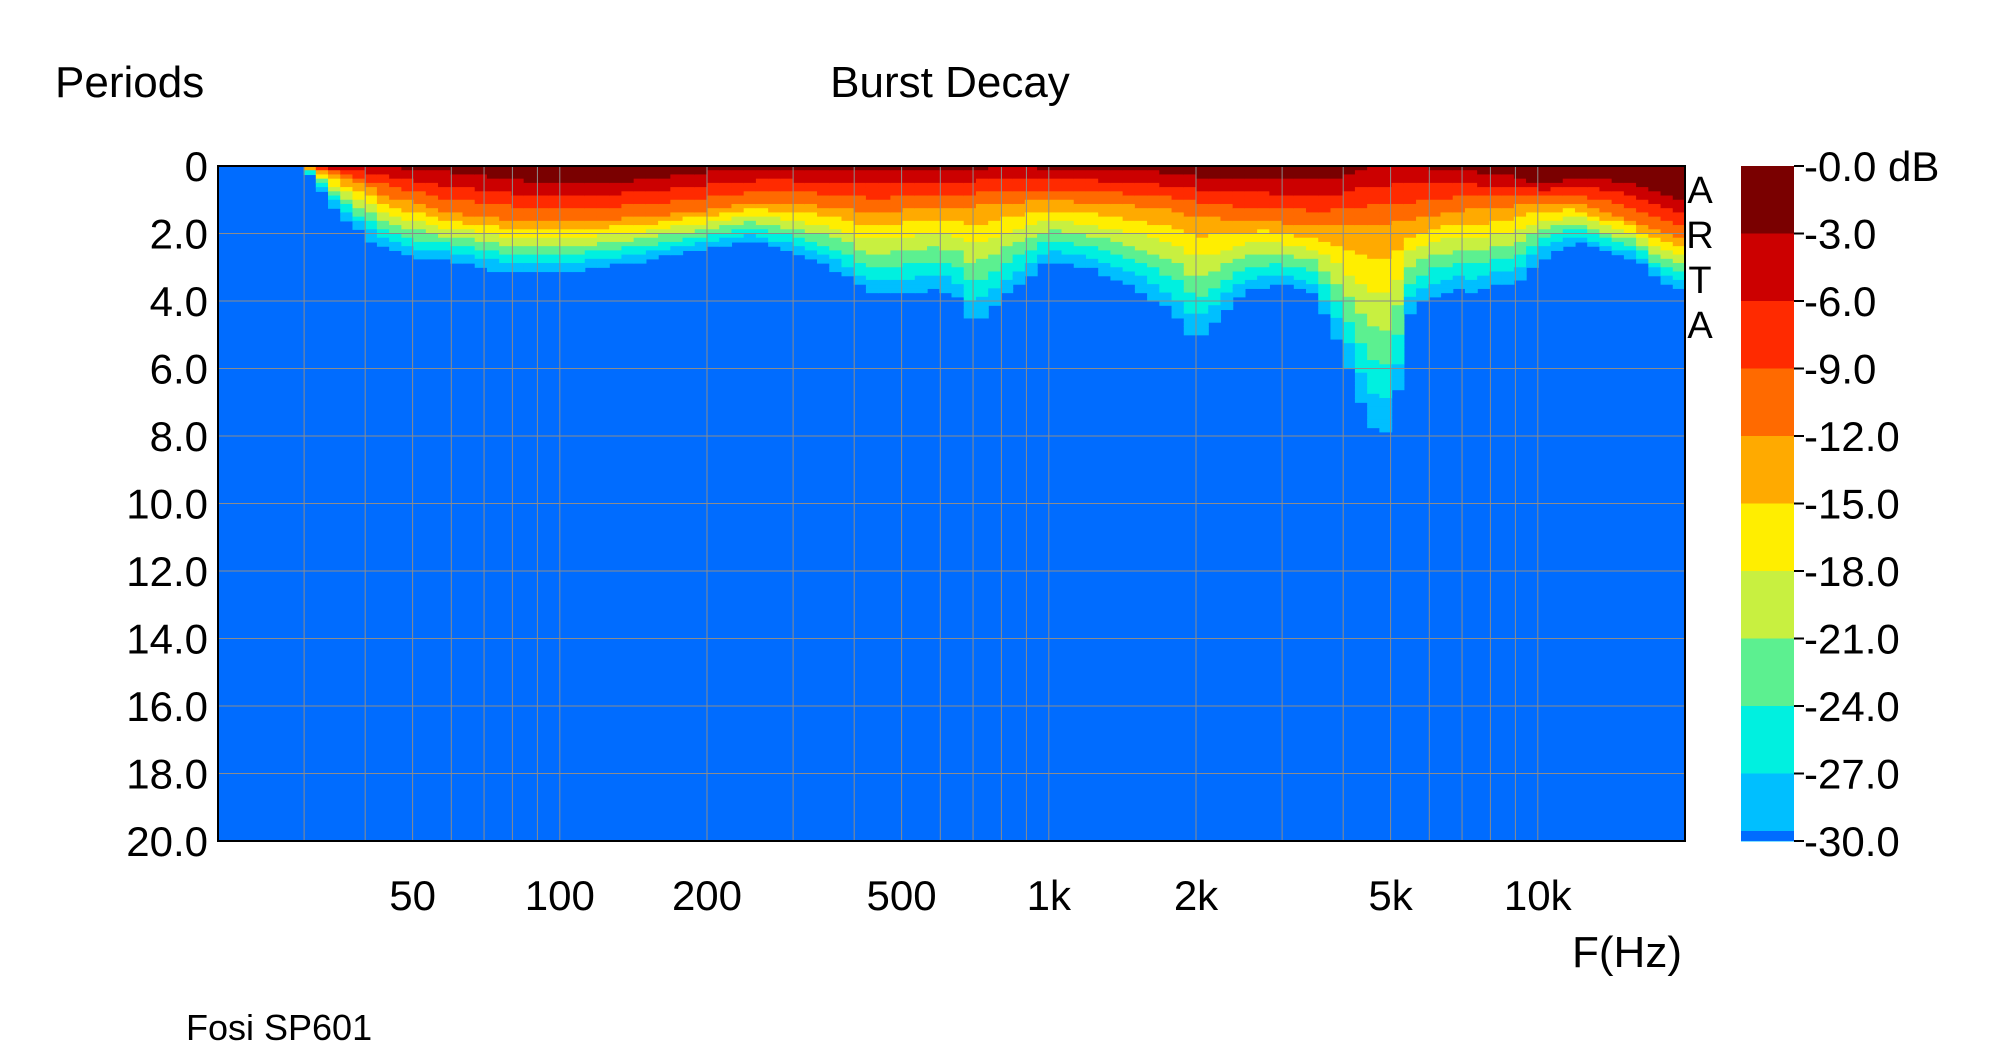  I want to click on colorbar-swatch, so click(1767, 200).